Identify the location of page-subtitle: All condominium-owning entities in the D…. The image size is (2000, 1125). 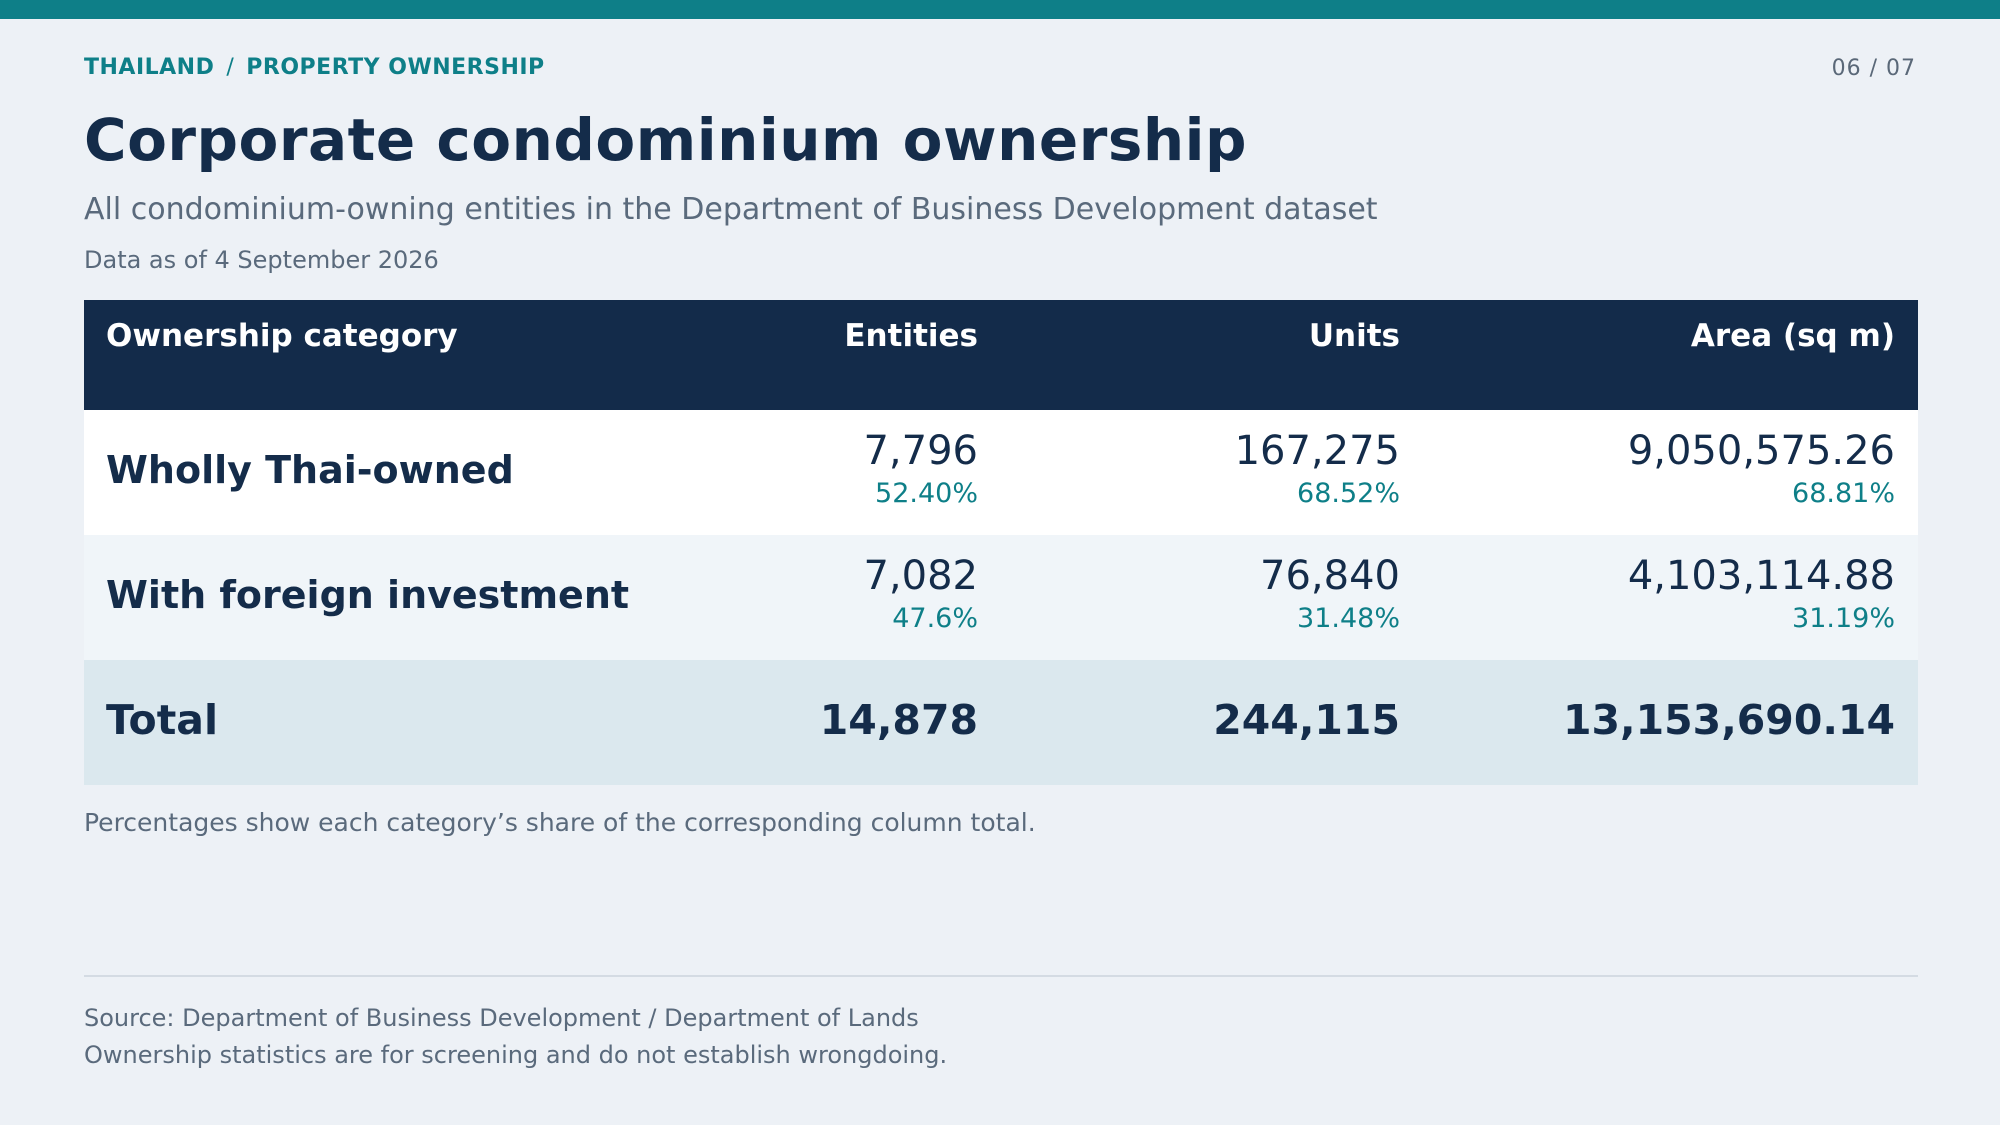
(731, 209).